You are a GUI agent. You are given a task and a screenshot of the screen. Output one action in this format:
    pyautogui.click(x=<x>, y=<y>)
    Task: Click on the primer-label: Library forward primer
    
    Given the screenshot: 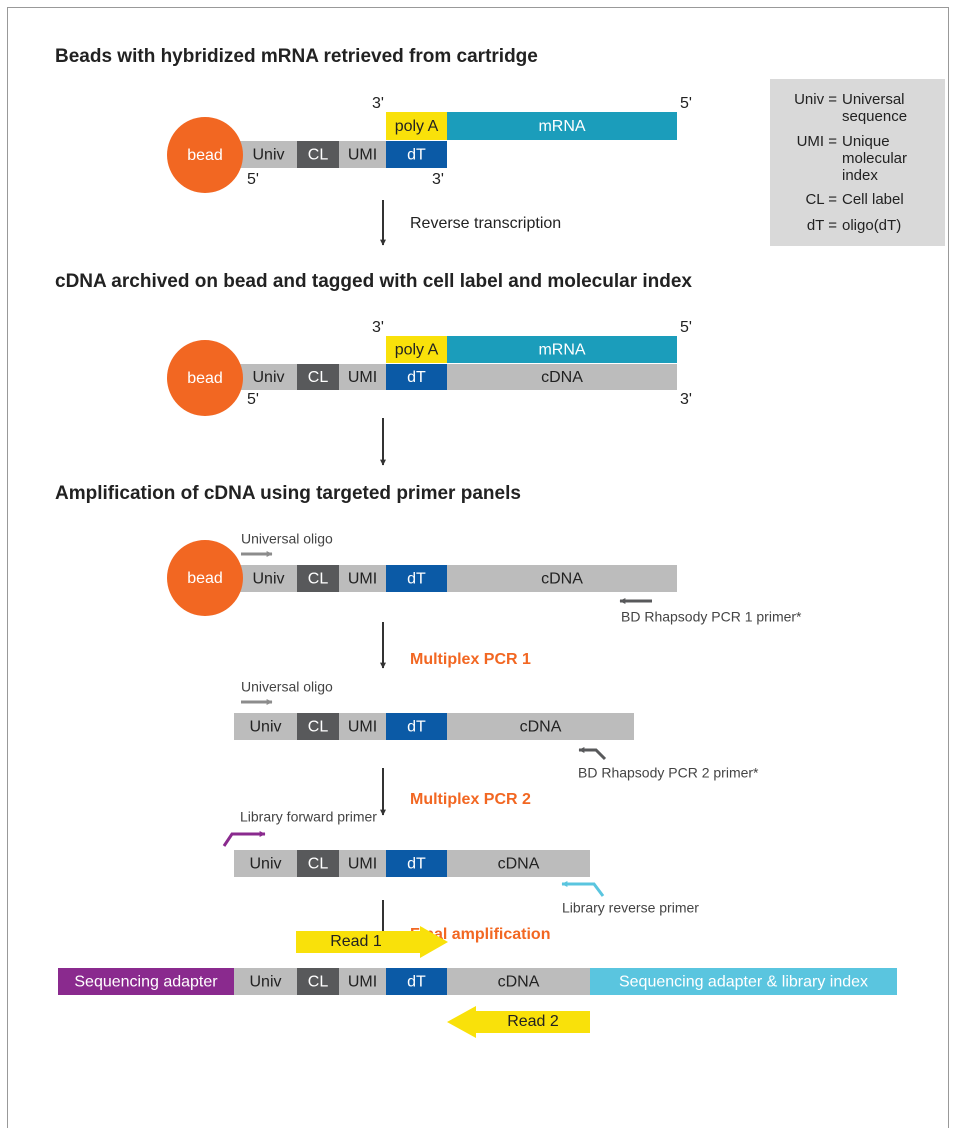 What is the action you would take?
    pyautogui.click(x=308, y=817)
    